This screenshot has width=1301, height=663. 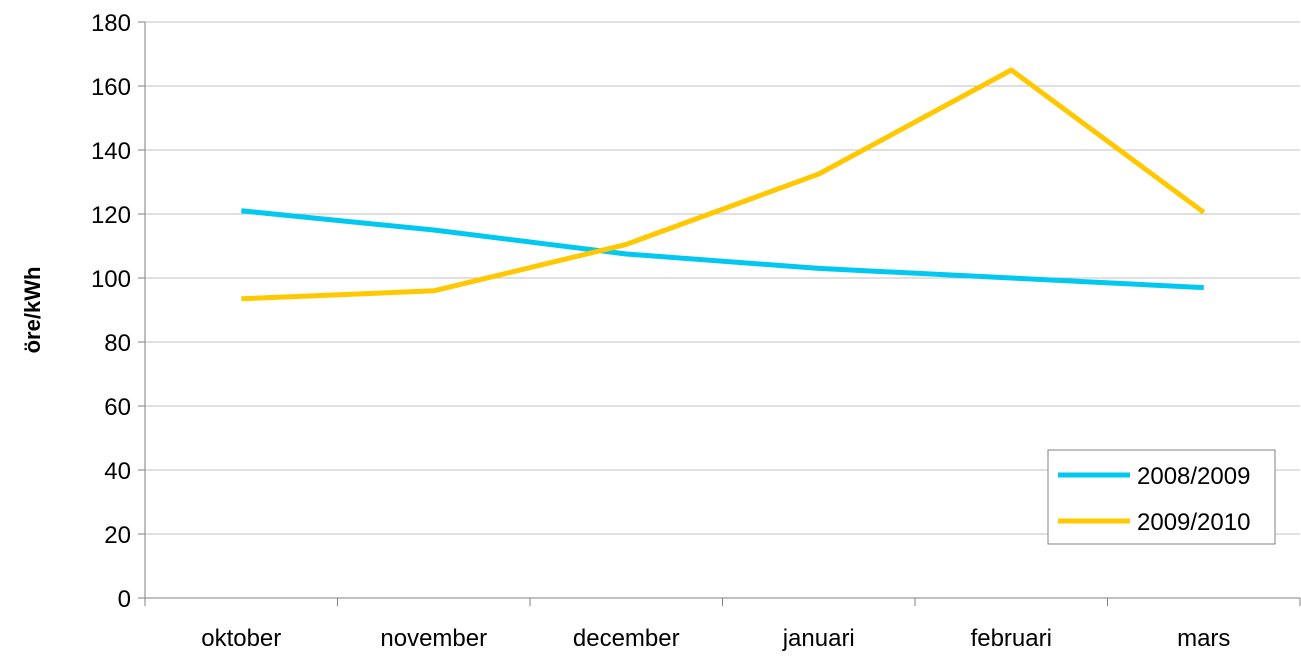 I want to click on y-tick-label: 20, so click(x=117, y=535).